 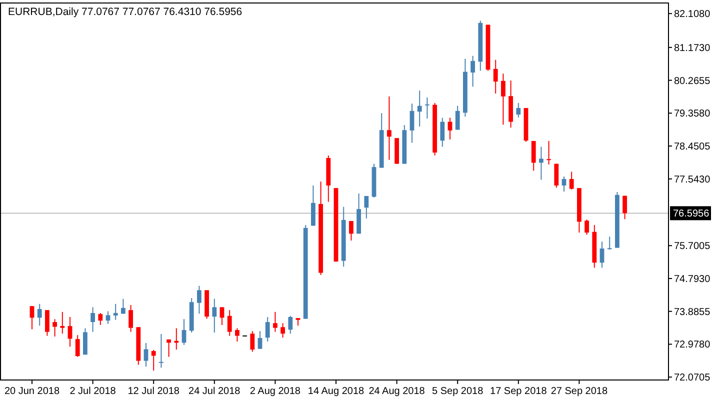 I want to click on x-tick-label: 17 Sep 2018, so click(x=519, y=391).